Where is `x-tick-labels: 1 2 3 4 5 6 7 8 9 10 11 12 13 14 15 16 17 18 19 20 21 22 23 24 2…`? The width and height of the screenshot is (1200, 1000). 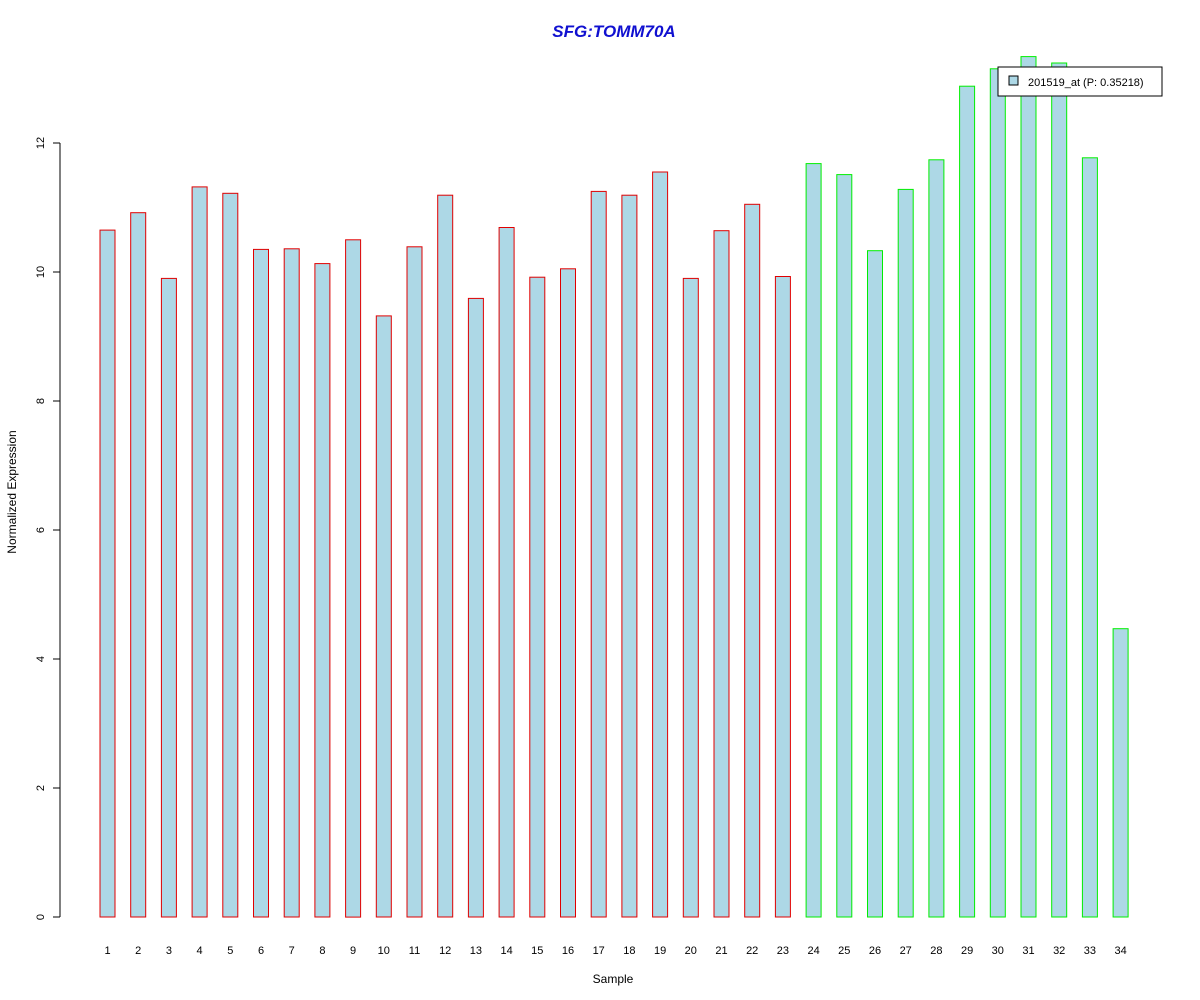 x-tick-labels: 1 2 3 4 5 6 7 8 9 10 11 12 13 14 15 16 17 18 19 20 21 22 23 24 2… is located at coordinates (615, 951).